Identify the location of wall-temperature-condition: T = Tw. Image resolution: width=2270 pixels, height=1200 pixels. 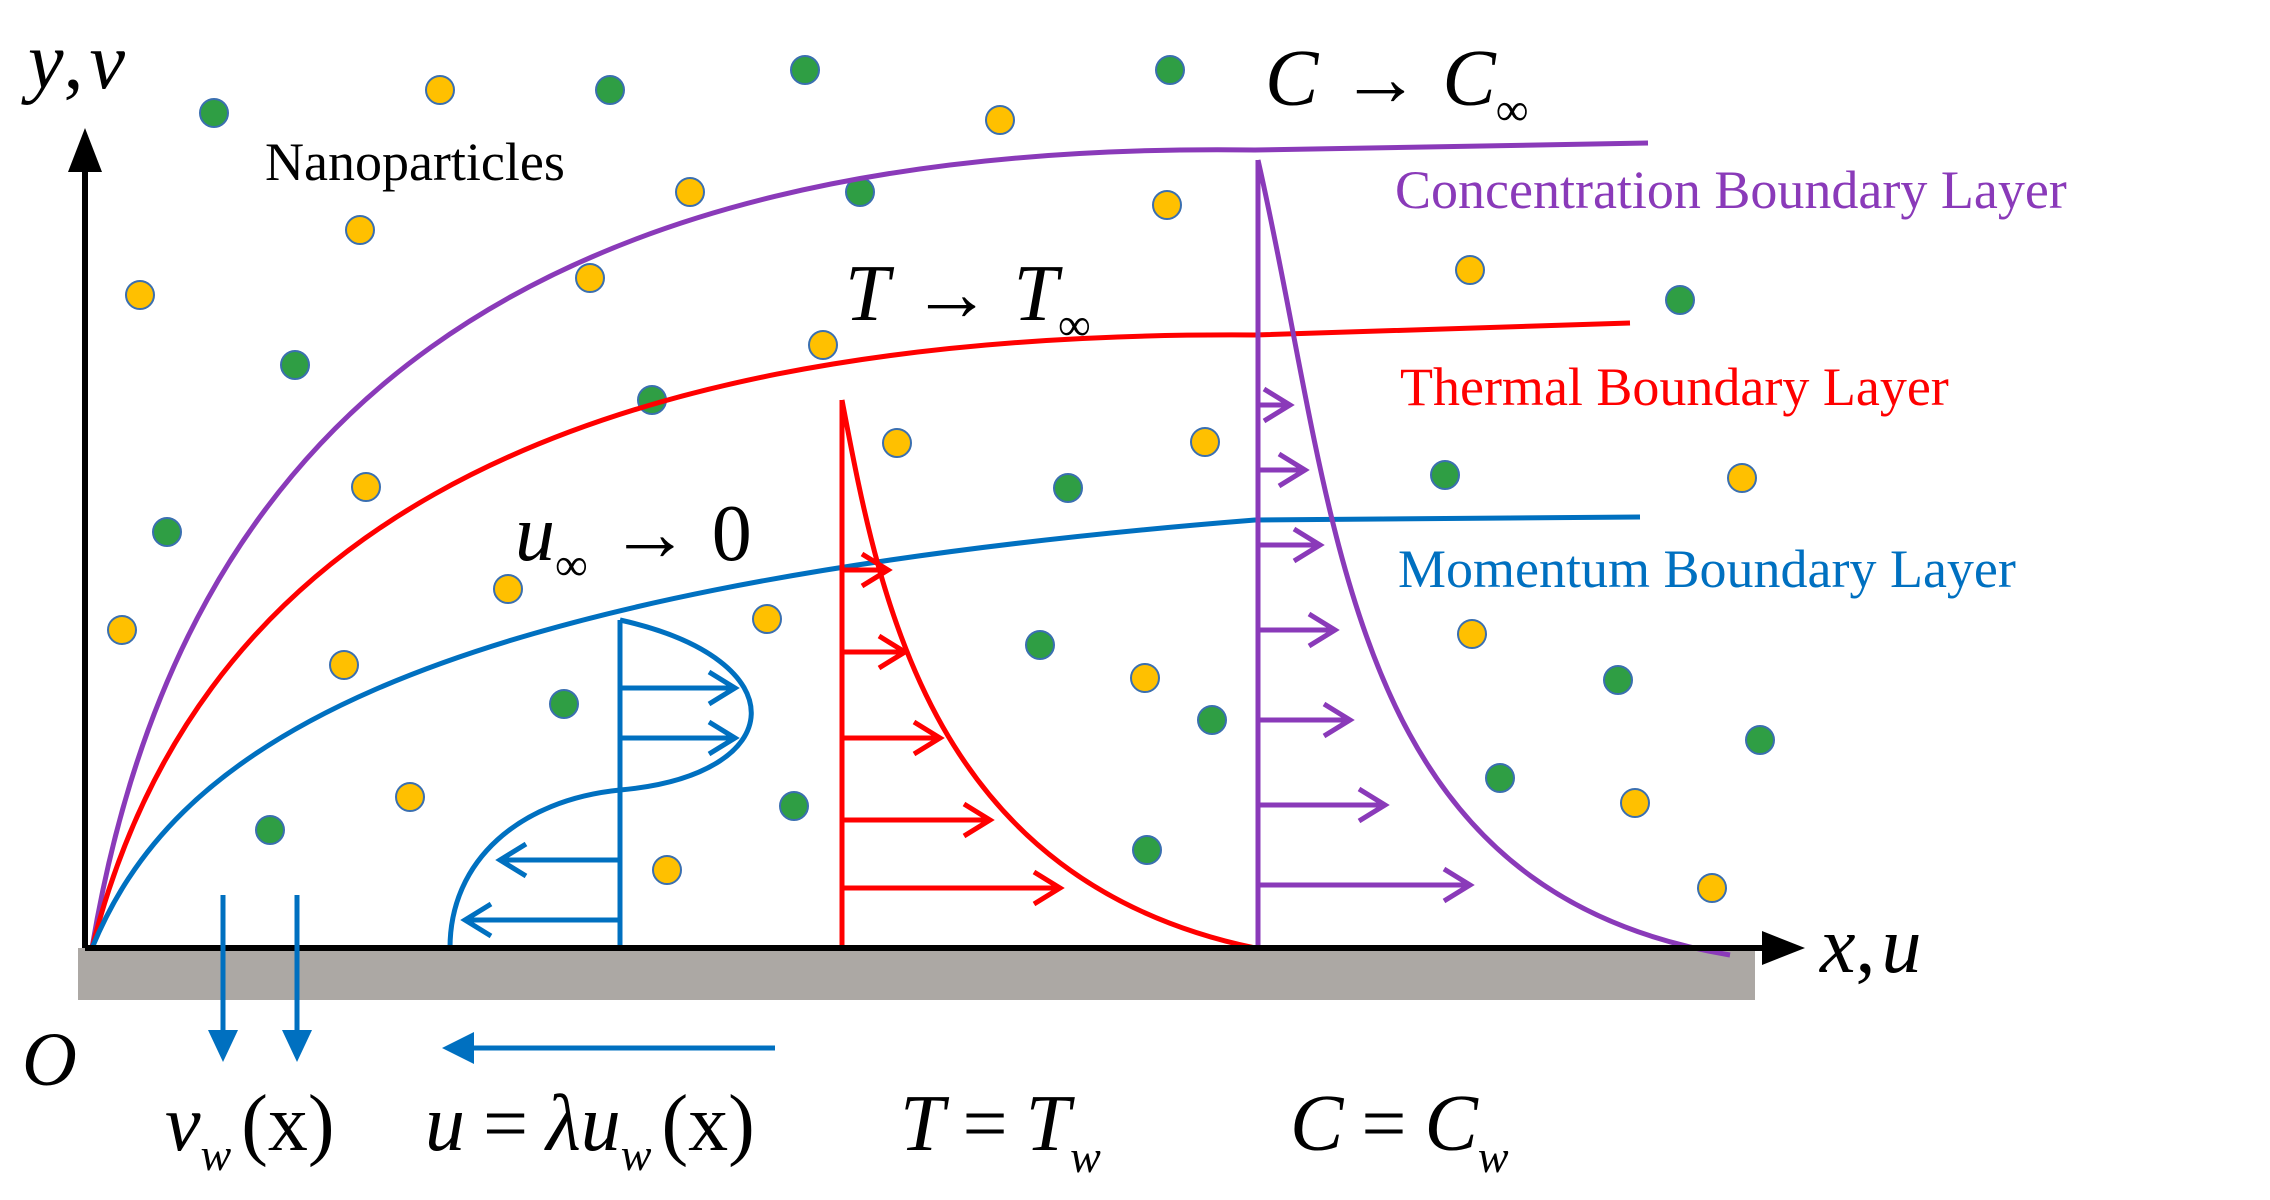
(1000, 1131).